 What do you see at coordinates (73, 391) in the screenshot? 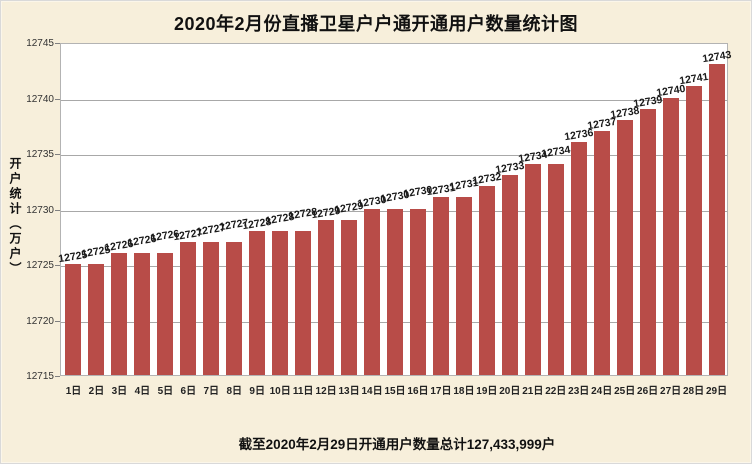
I see `x-tick-label: 1日` at bounding box center [73, 391].